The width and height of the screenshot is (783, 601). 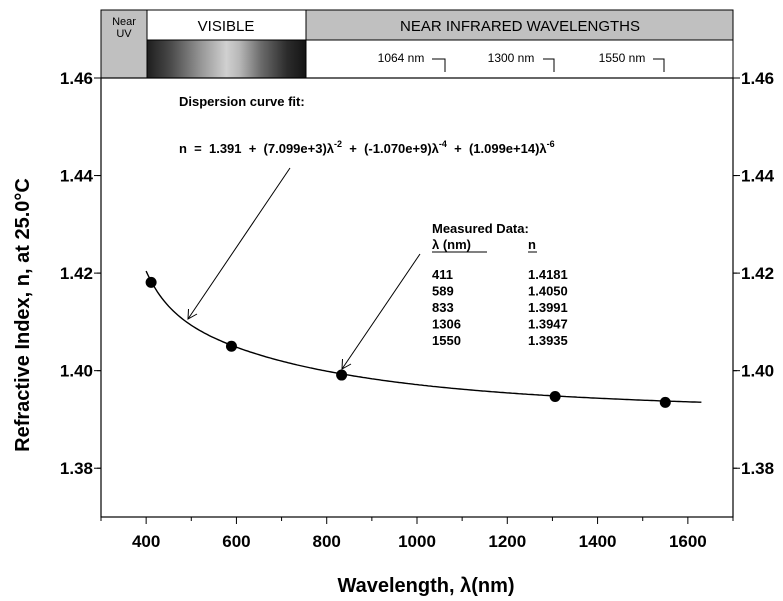 What do you see at coordinates (146, 541) in the screenshot?
I see `x-tick-label: 400` at bounding box center [146, 541].